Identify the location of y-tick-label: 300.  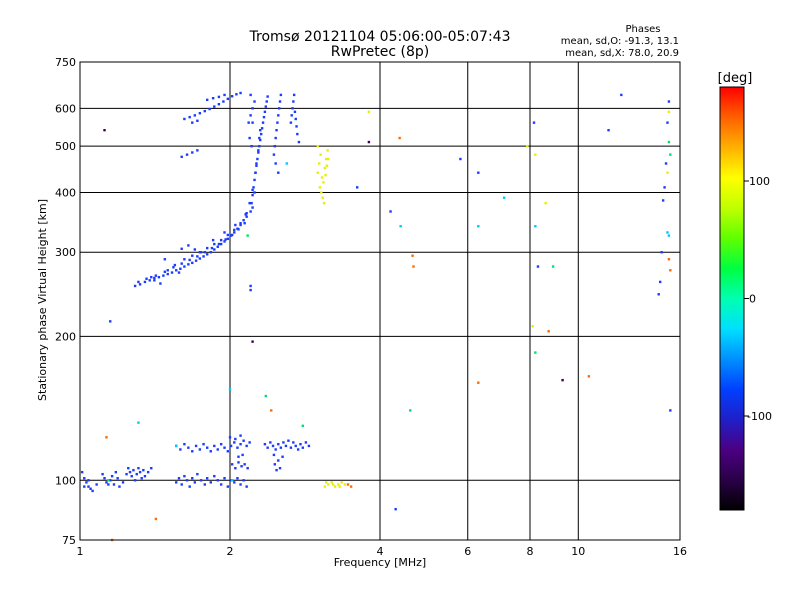
(65, 252).